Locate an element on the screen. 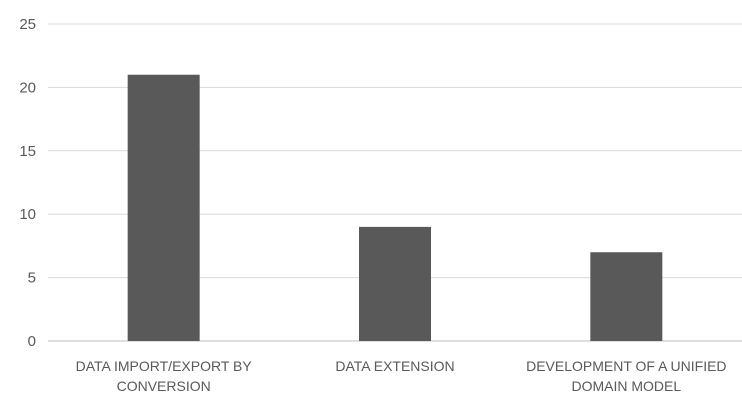 The width and height of the screenshot is (742, 397). y-tick-label: 15 is located at coordinates (27, 151).